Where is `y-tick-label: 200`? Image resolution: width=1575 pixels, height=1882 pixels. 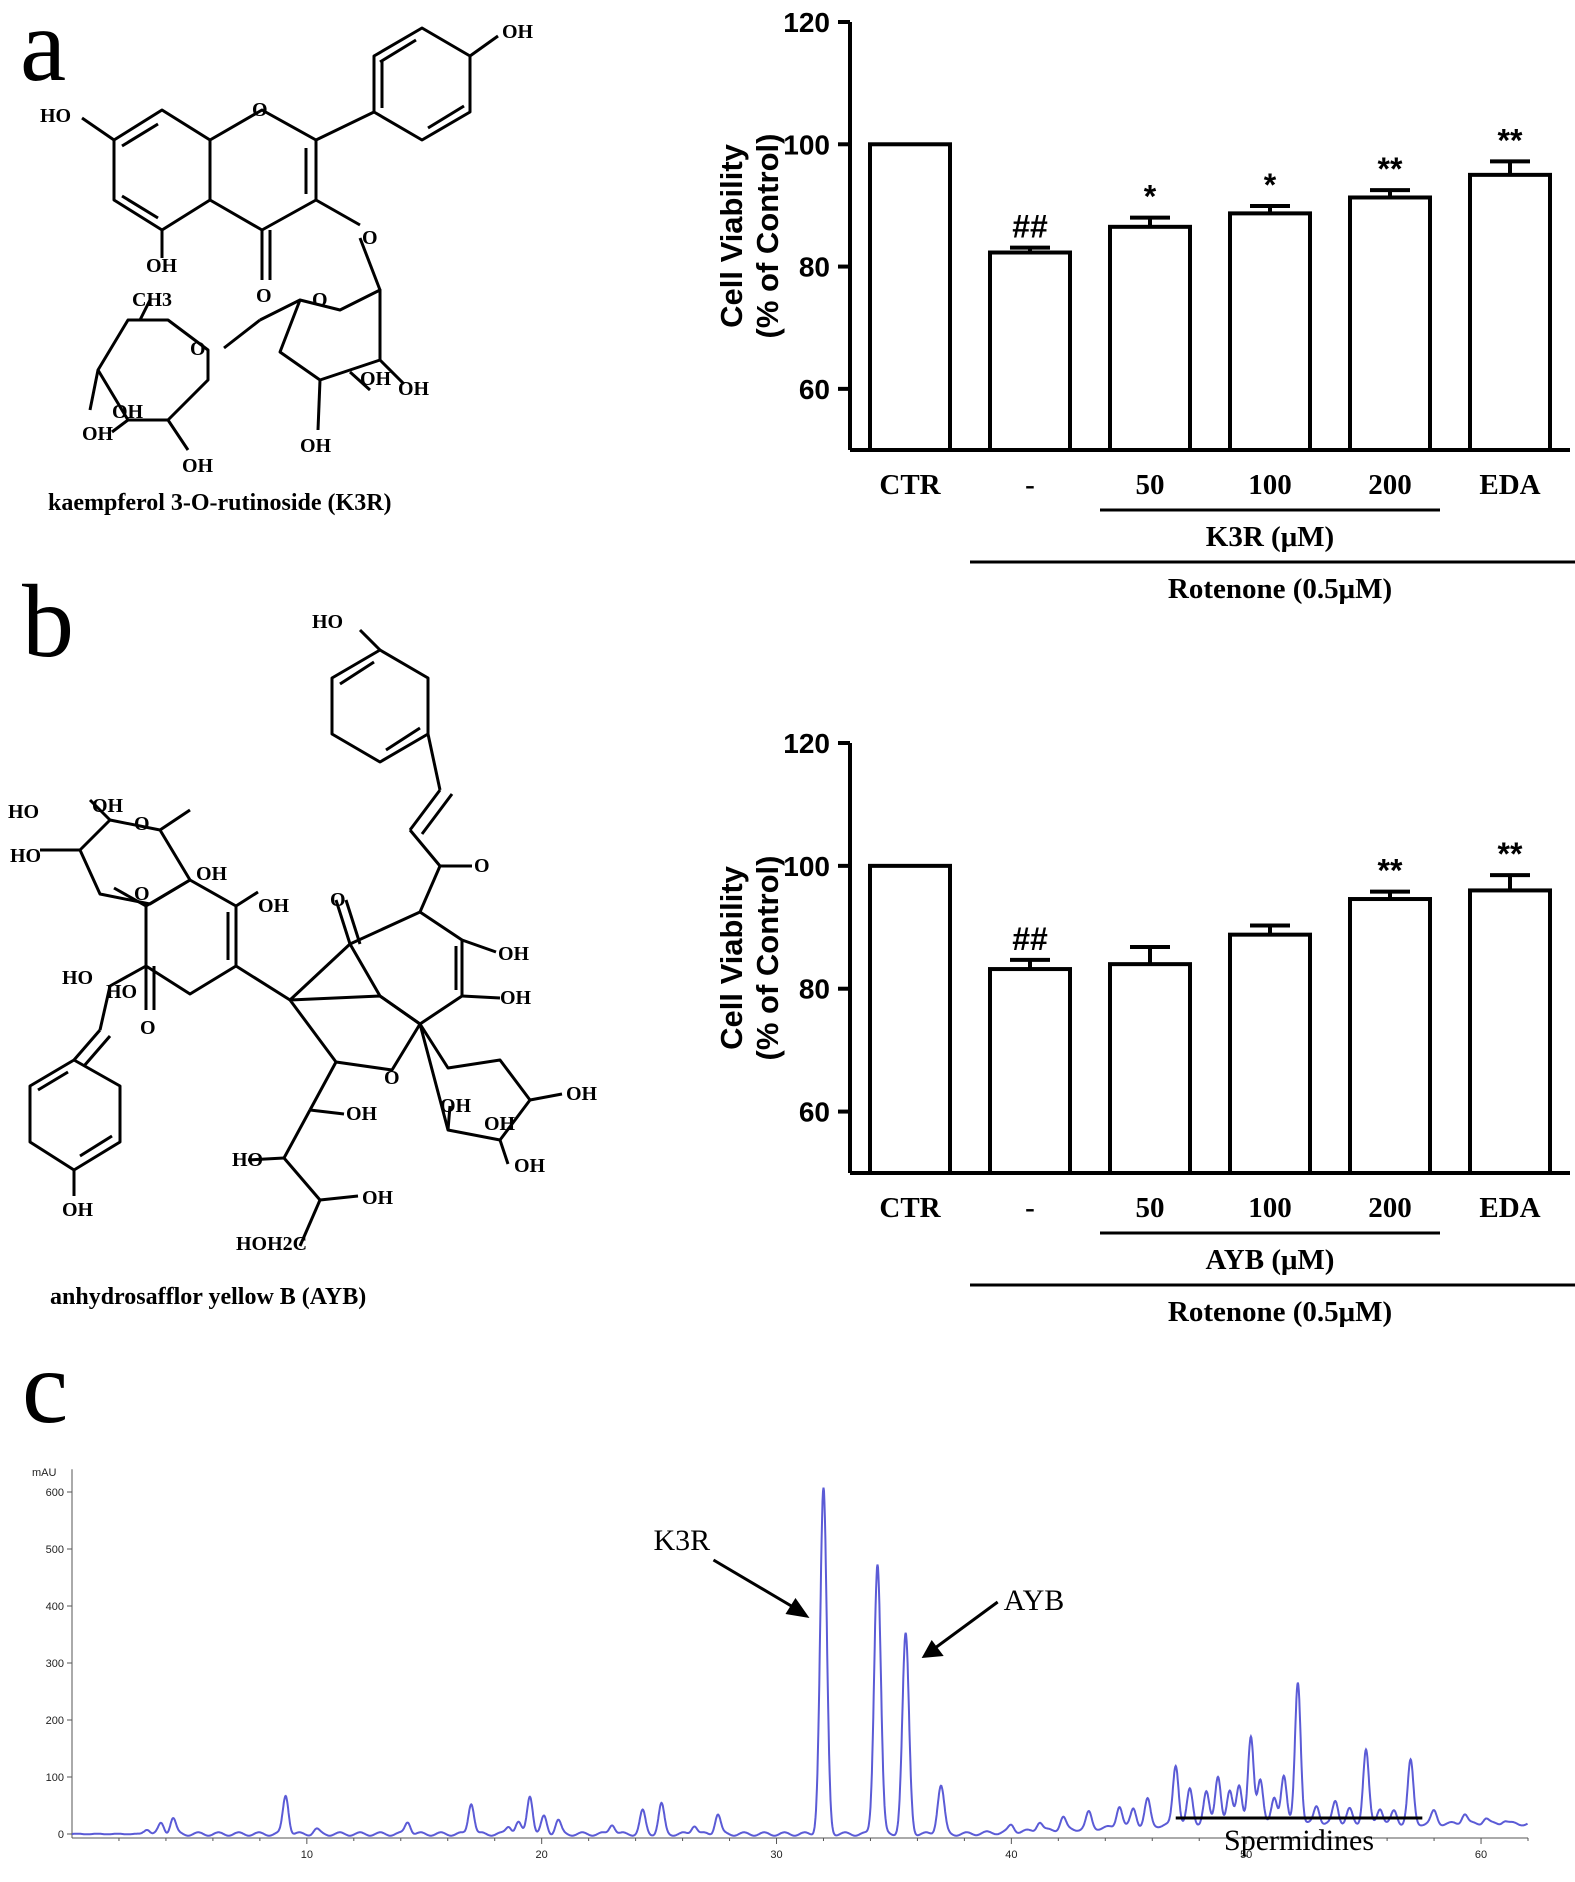
y-tick-label: 200 is located at coordinates (55, 1721).